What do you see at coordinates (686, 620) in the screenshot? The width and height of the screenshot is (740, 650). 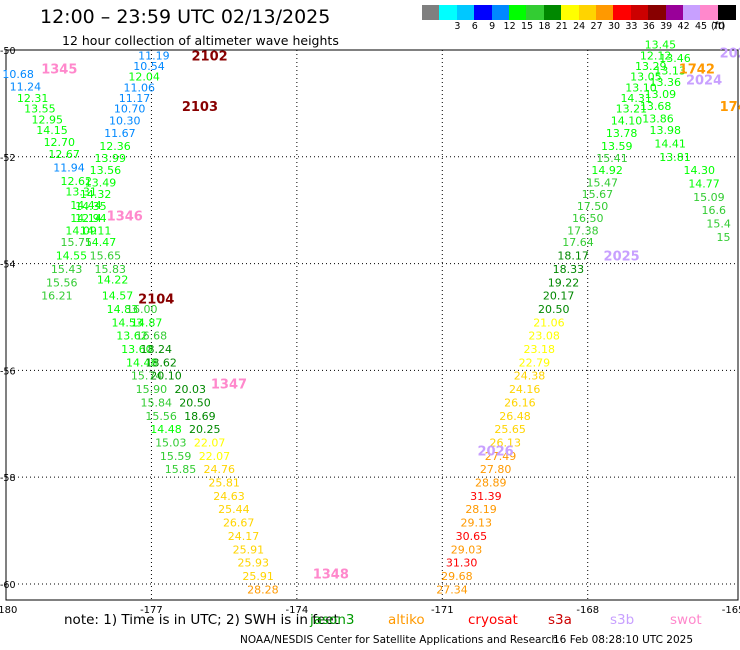 I see `mission-label-swot: swot` at bounding box center [686, 620].